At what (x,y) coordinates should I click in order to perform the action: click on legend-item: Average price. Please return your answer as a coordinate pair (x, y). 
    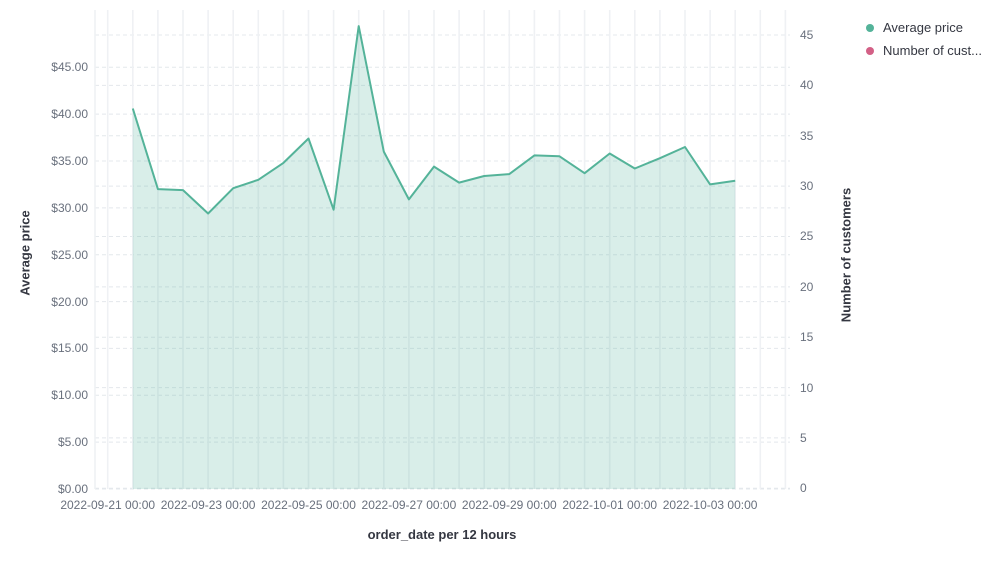
    Looking at the image, I should click on (924, 27).